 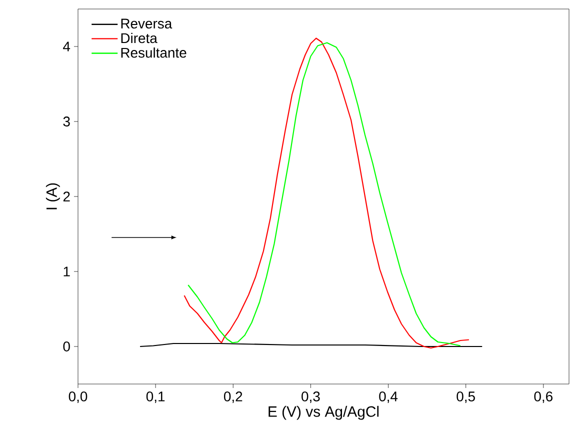 What do you see at coordinates (465, 398) in the screenshot?
I see `x-tick-label: 0,5` at bounding box center [465, 398].